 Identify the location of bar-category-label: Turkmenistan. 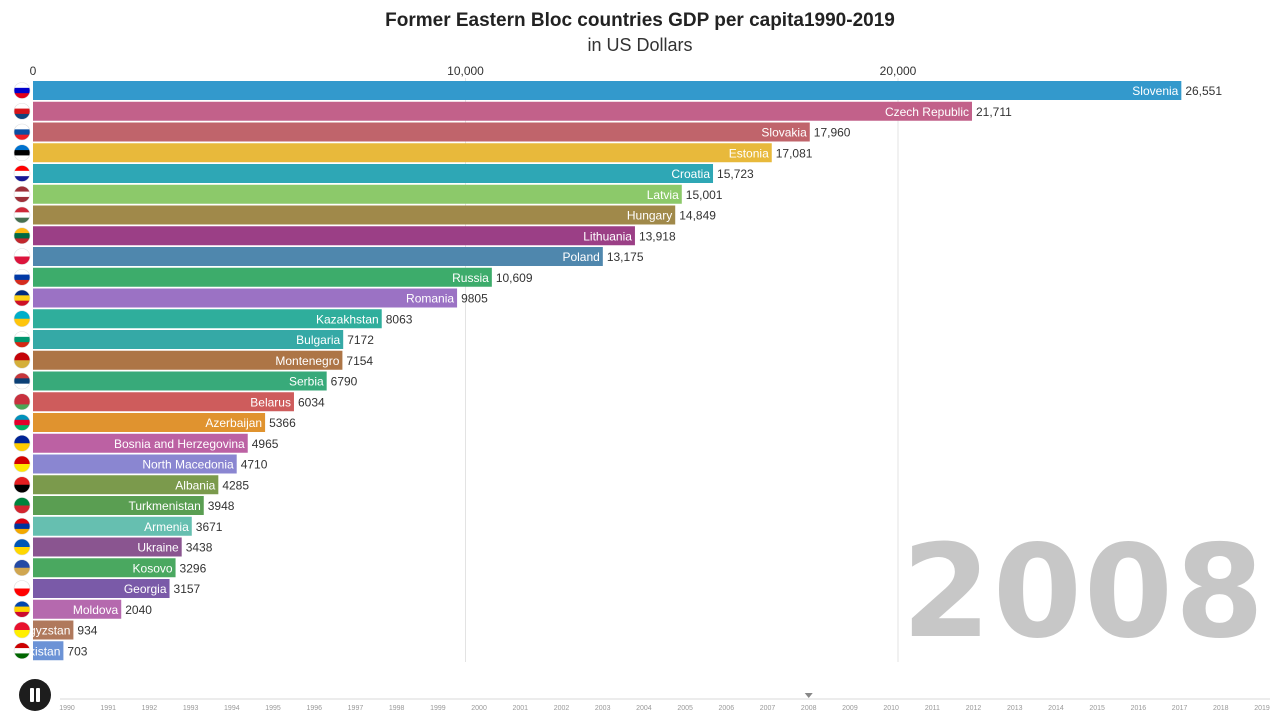
(165, 506).